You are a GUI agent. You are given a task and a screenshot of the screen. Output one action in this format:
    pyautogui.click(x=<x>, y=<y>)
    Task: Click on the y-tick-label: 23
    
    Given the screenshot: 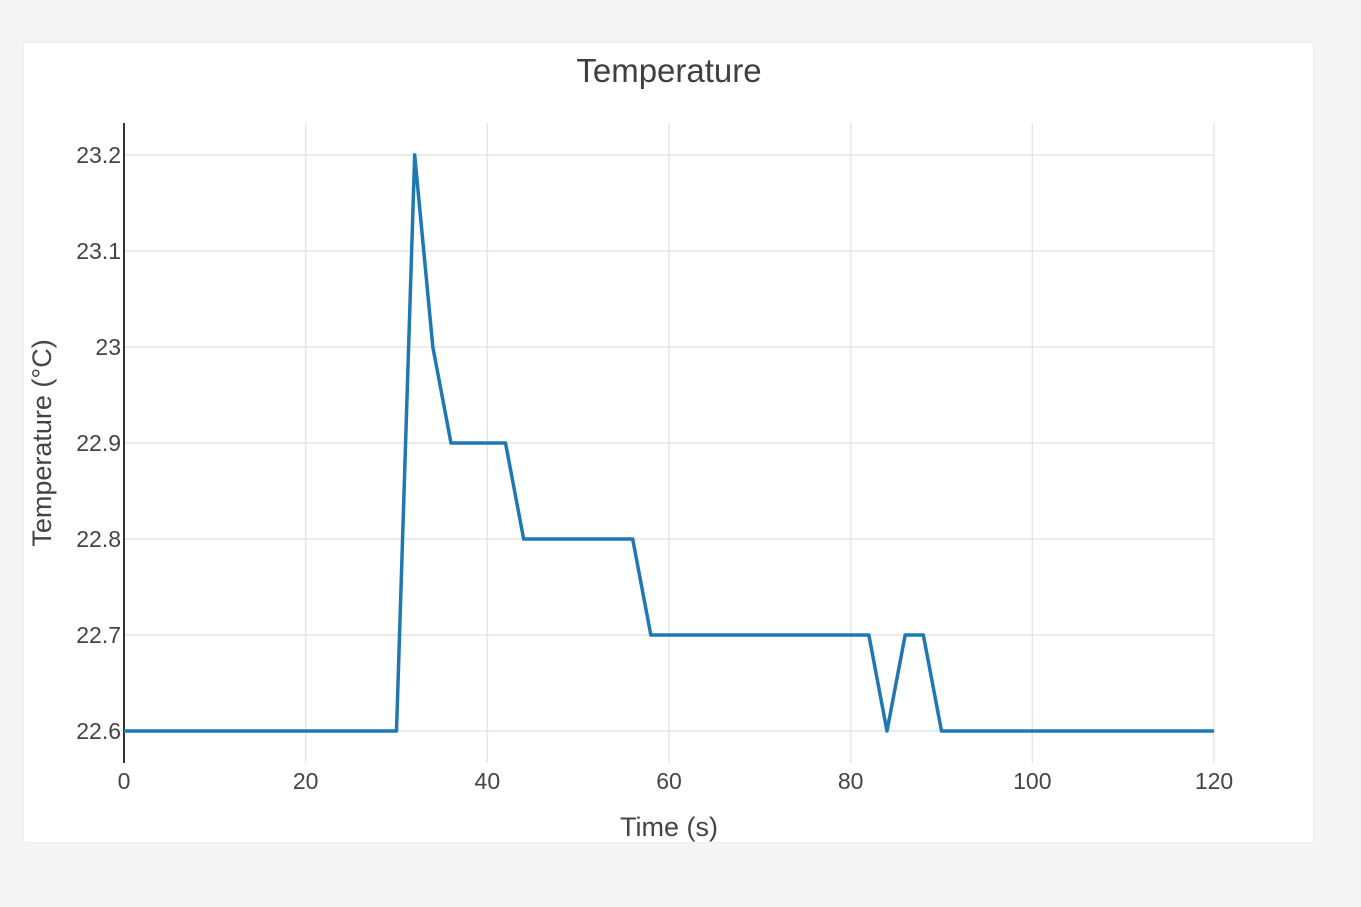 What is the action you would take?
    pyautogui.click(x=108, y=347)
    